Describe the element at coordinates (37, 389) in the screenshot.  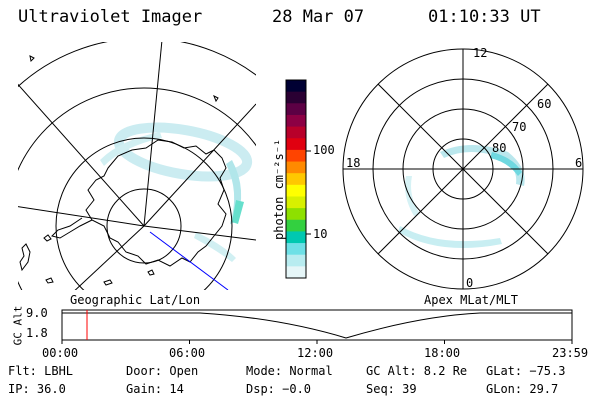
I see `ip-status: IP: 36.0` at that location.